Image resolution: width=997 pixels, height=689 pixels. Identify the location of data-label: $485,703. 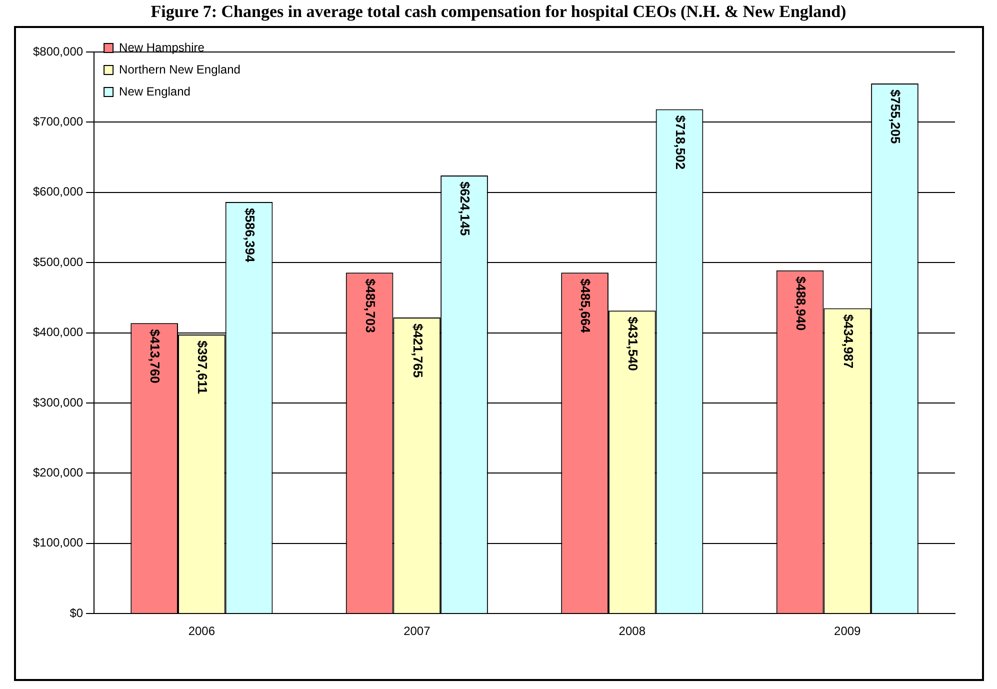
(370, 305).